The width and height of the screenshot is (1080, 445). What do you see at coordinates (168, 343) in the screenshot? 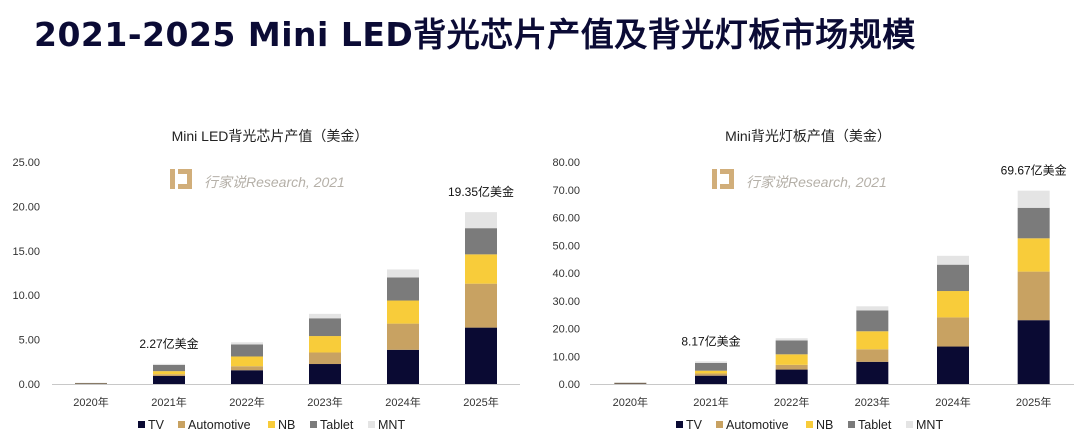
I see `total-annotation: 2.27亿美金` at bounding box center [168, 343].